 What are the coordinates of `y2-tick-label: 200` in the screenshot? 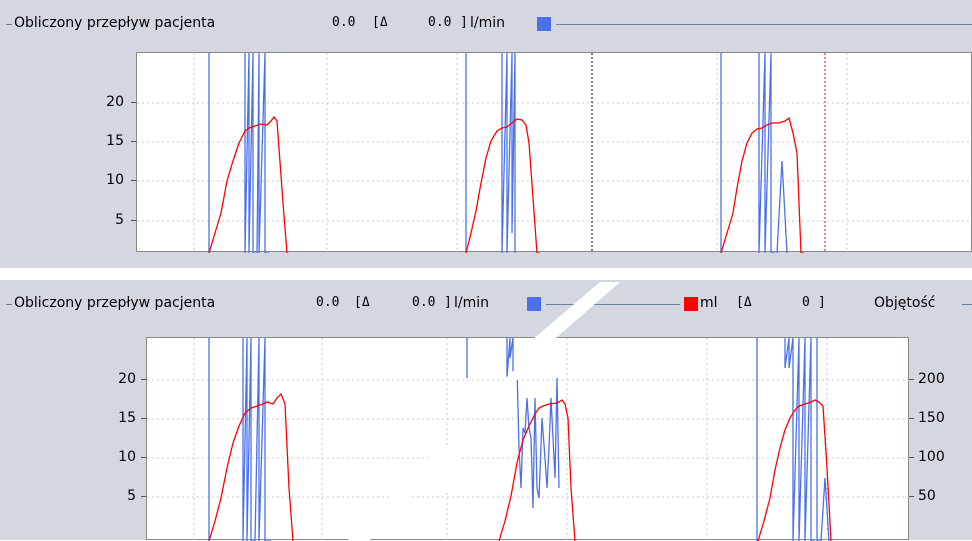 It's located at (931, 379).